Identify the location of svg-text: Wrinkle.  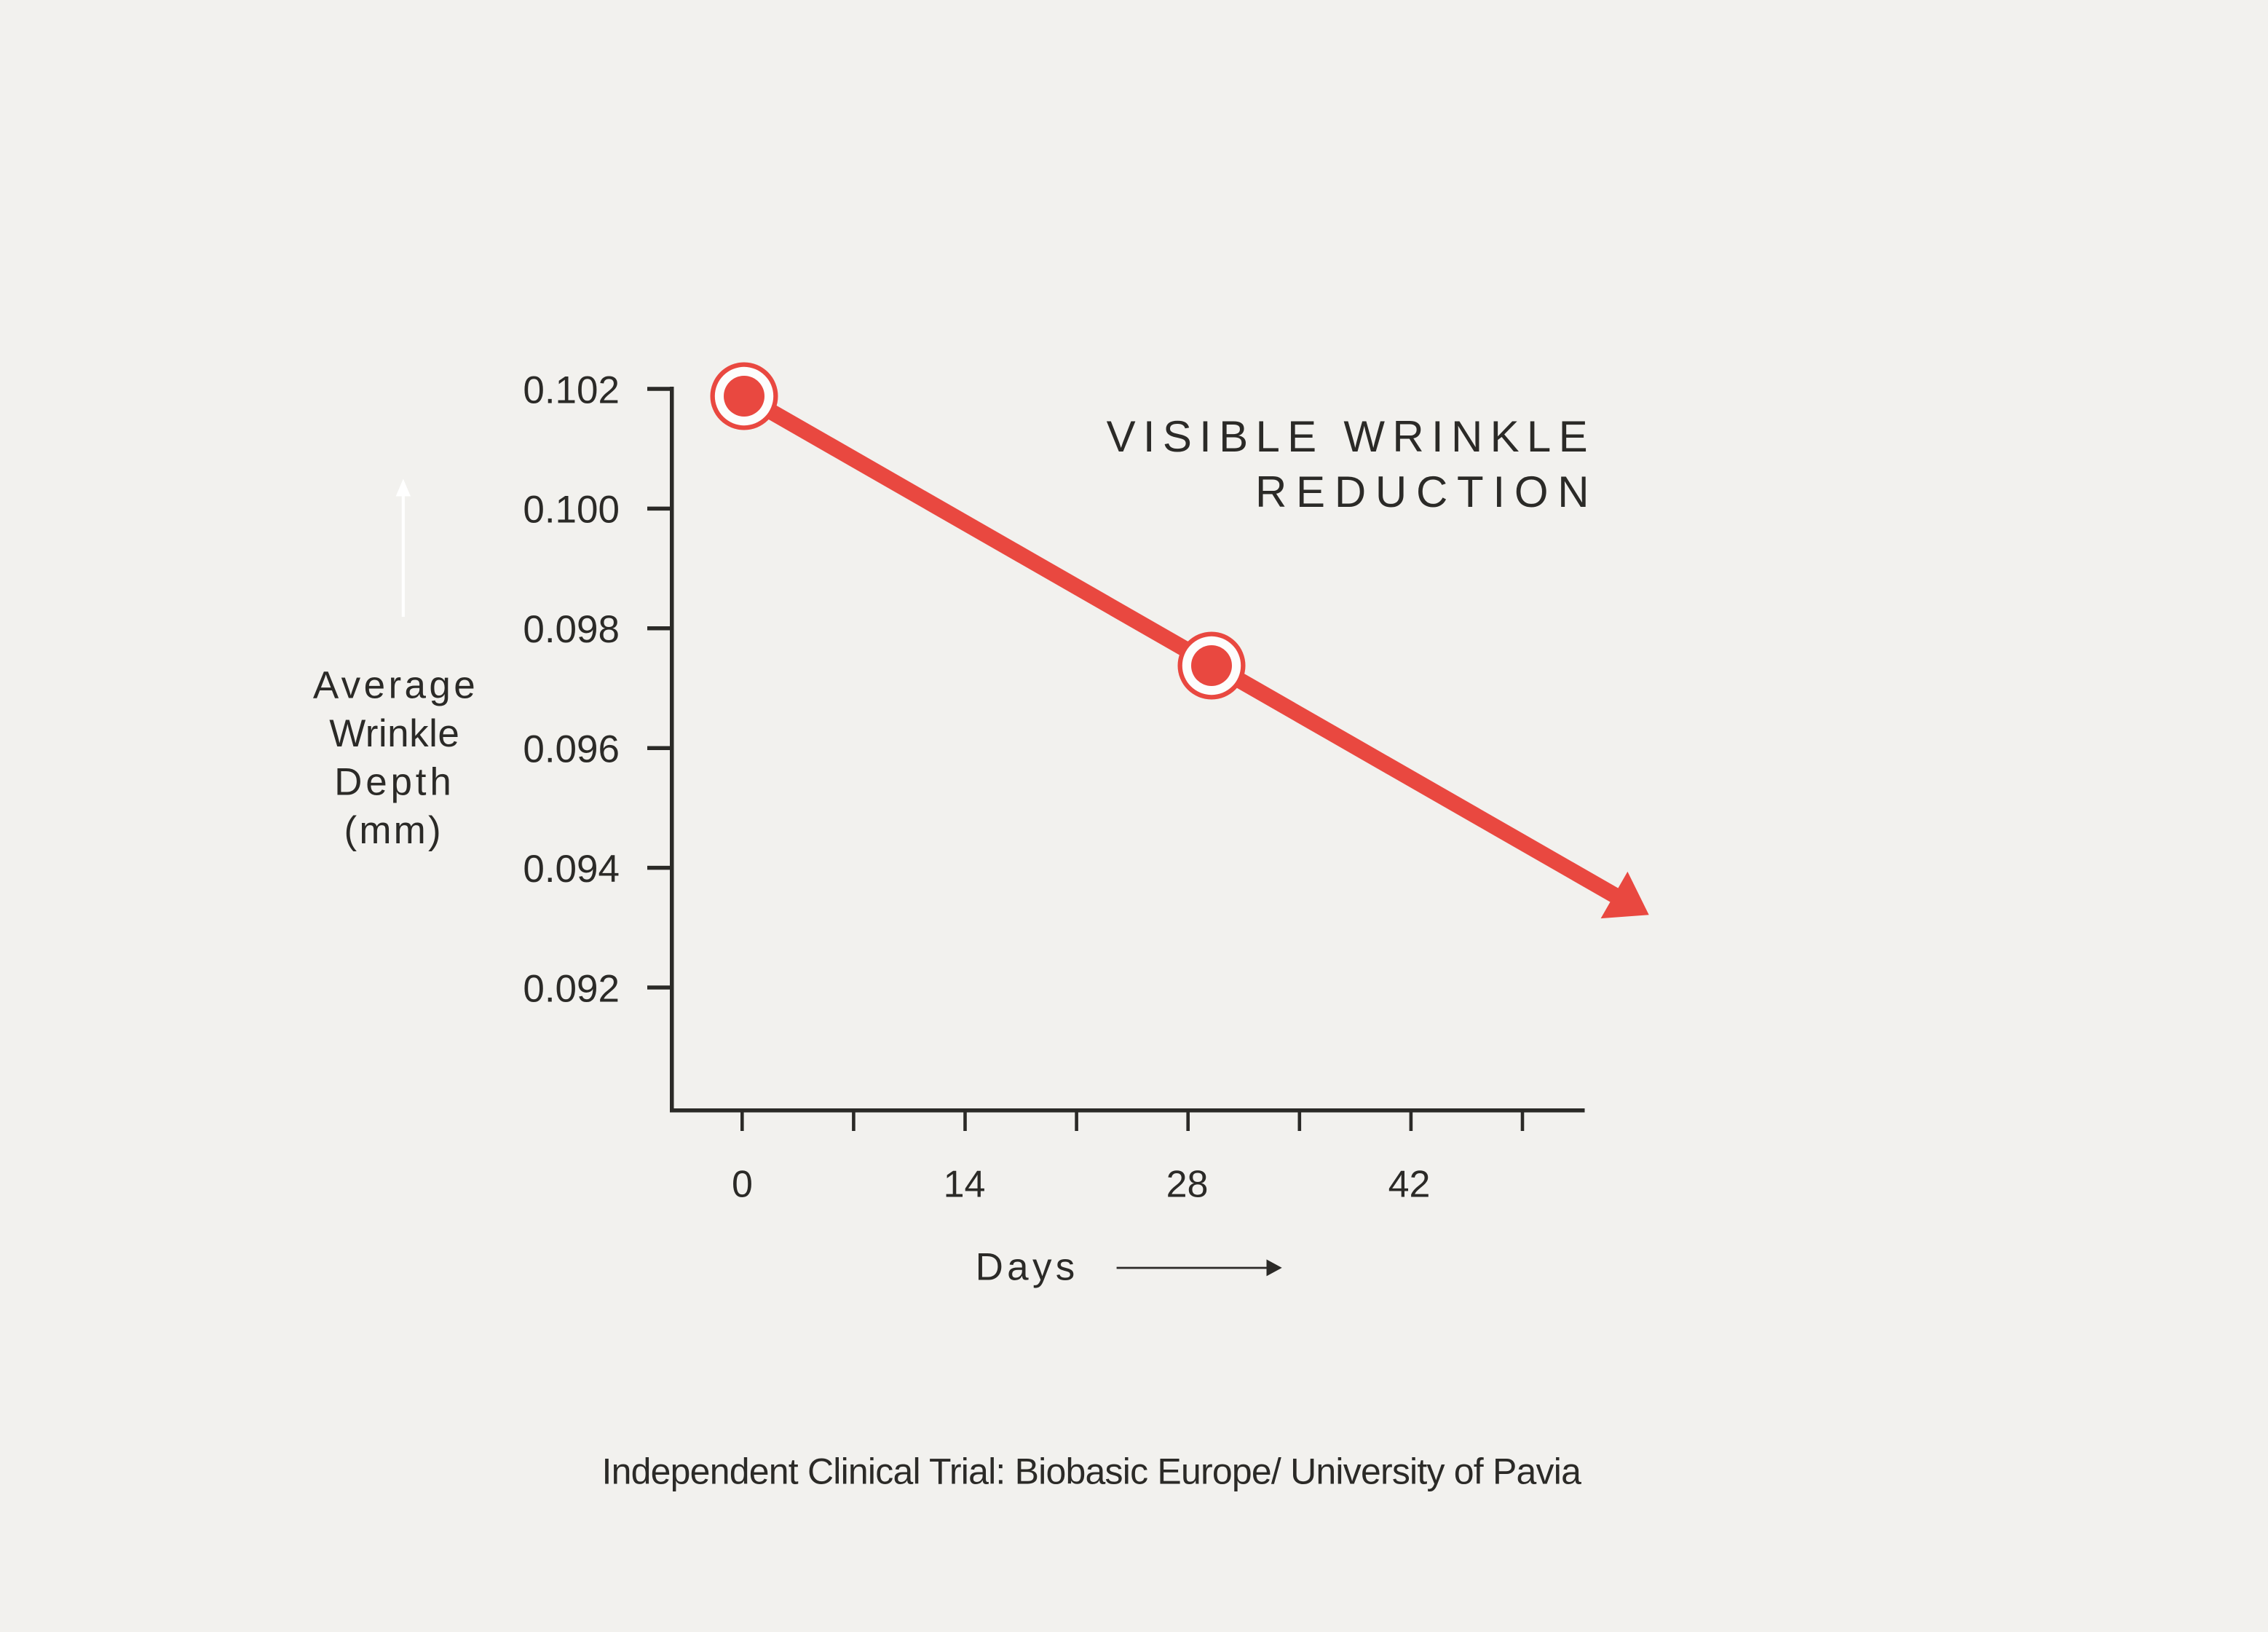
(394, 733).